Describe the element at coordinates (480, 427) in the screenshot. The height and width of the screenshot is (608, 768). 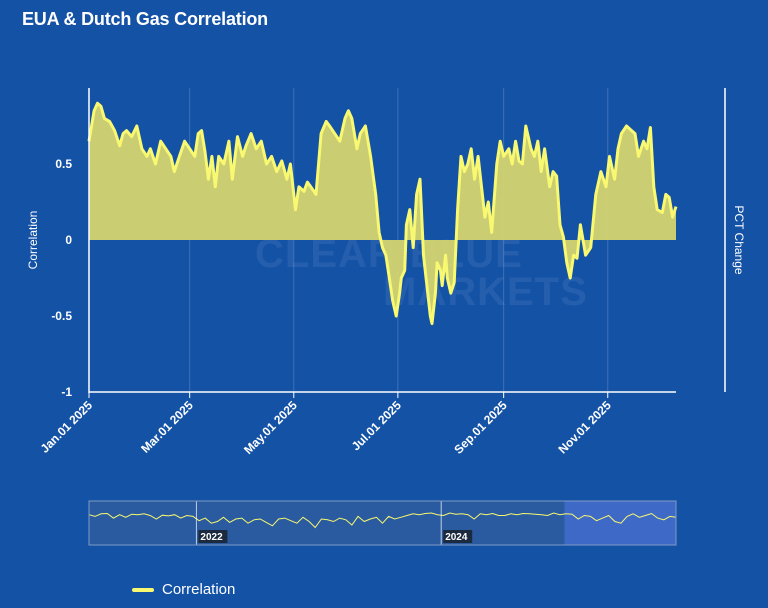
I see `x-tick-label: Sep.01 2025` at that location.